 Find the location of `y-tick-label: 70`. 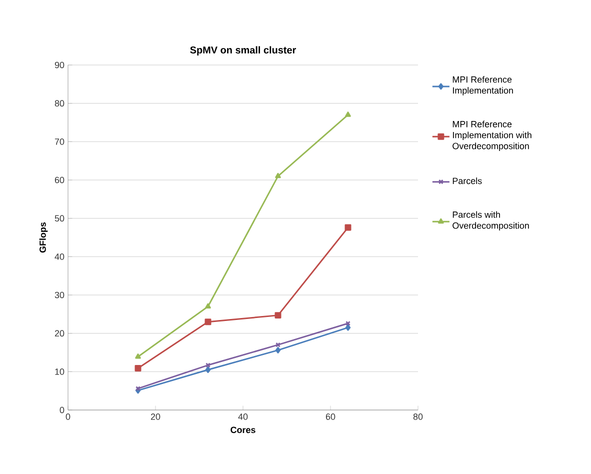

y-tick-label: 70 is located at coordinates (59, 141).